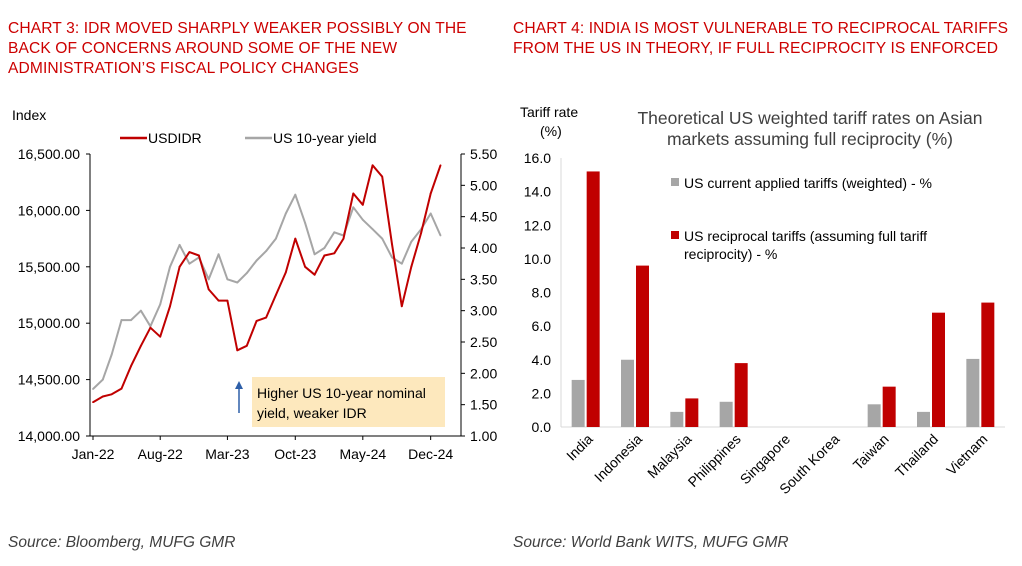  What do you see at coordinates (542, 293) in the screenshot?
I see `chart4-y-tick-label: 8.0` at bounding box center [542, 293].